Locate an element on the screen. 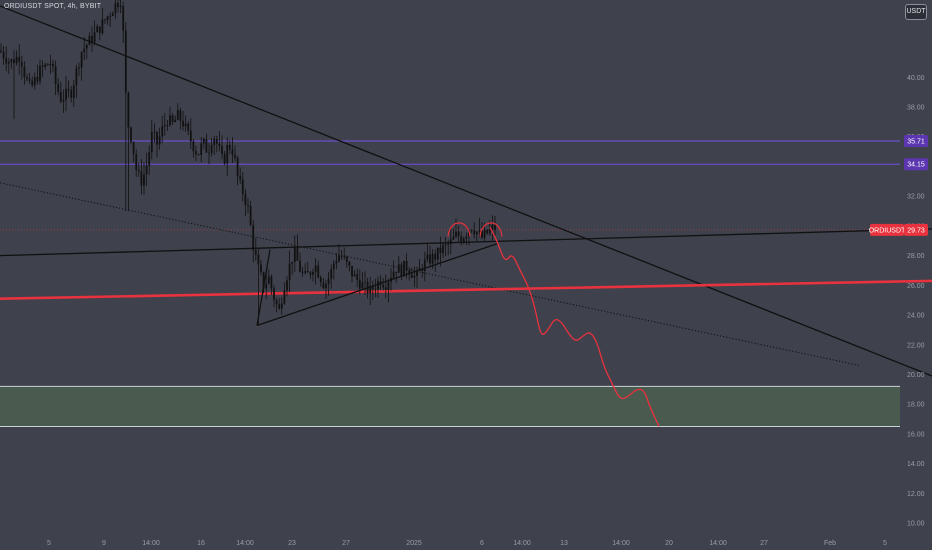 The width and height of the screenshot is (932, 550). projection-curve is located at coordinates (574, 327).